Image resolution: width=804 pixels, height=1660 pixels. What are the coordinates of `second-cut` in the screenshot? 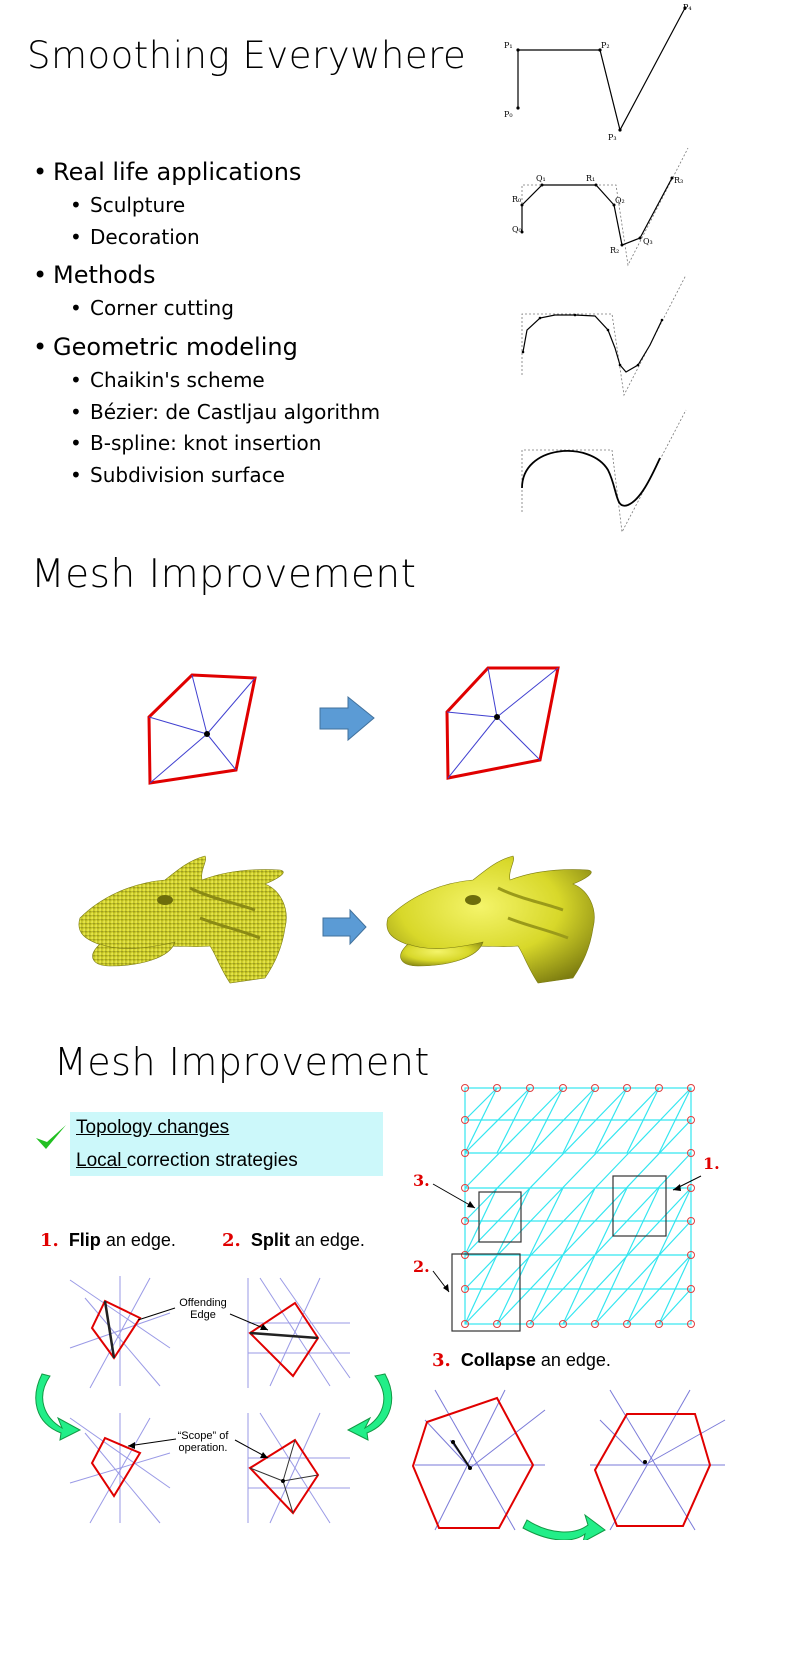 It's located at (604, 335).